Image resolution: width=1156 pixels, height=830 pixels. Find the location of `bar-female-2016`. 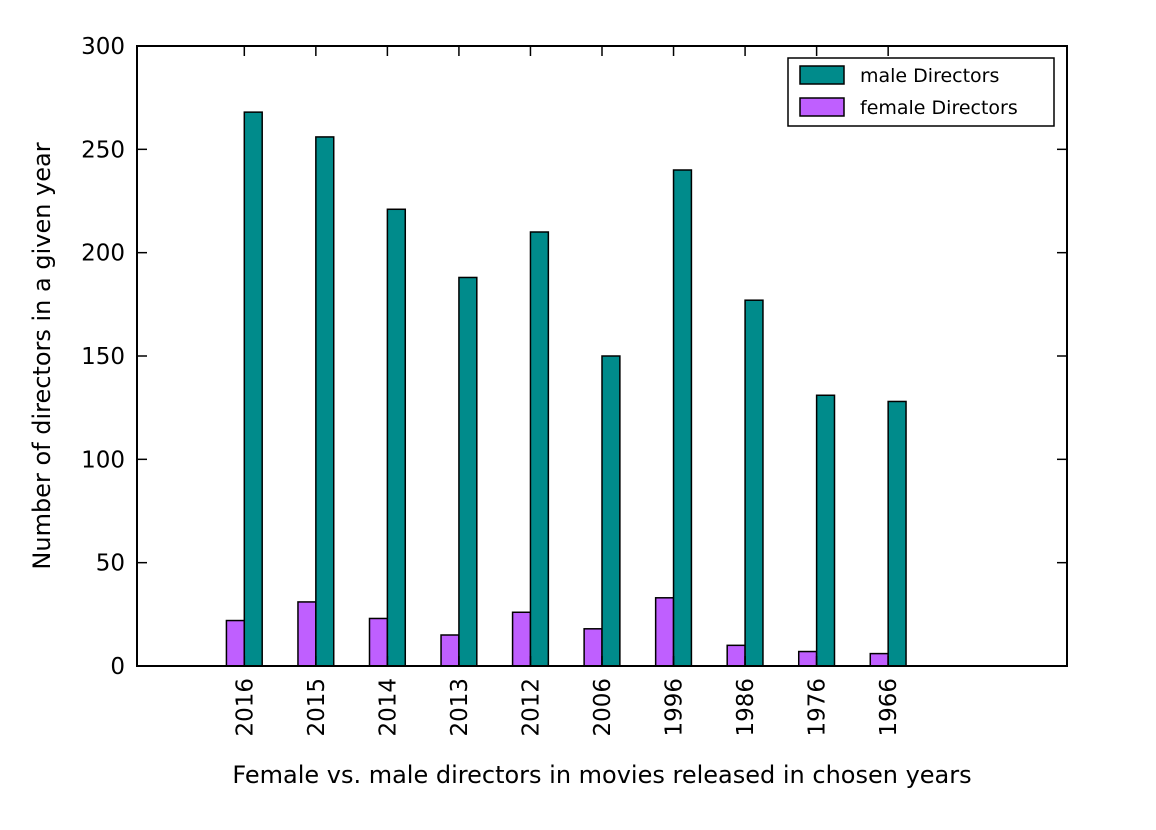

bar-female-2016 is located at coordinates (235, 643).